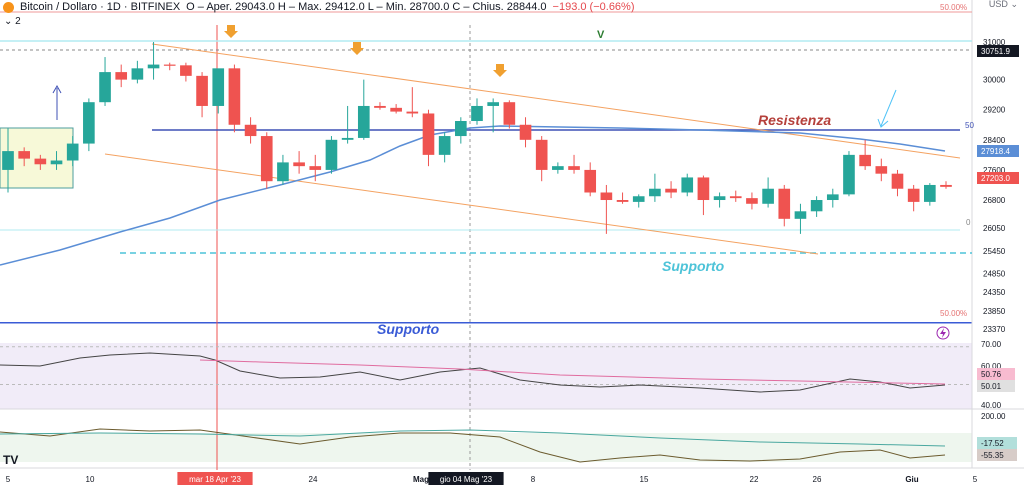  I want to click on rsi-line, so click(473, 372).